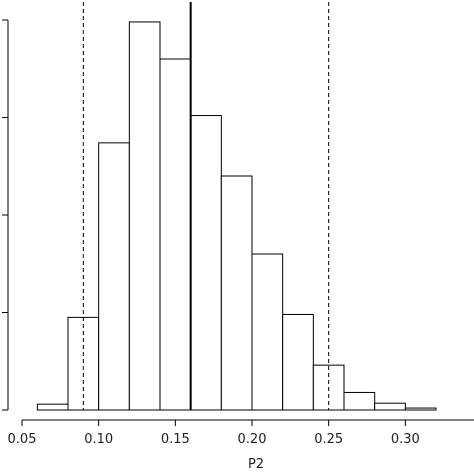  What do you see at coordinates (22, 439) in the screenshot?
I see `x-tick-label-0: 0.05` at bounding box center [22, 439].